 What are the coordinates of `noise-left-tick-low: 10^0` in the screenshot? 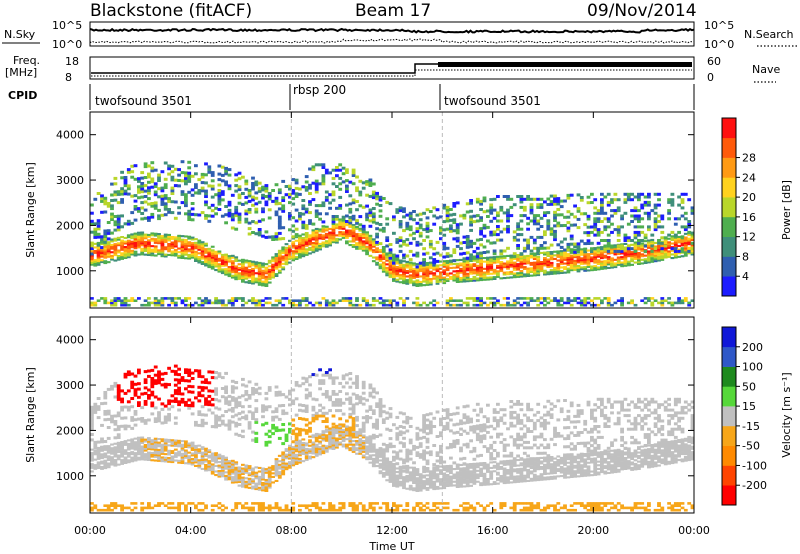 It's located at (67, 44).